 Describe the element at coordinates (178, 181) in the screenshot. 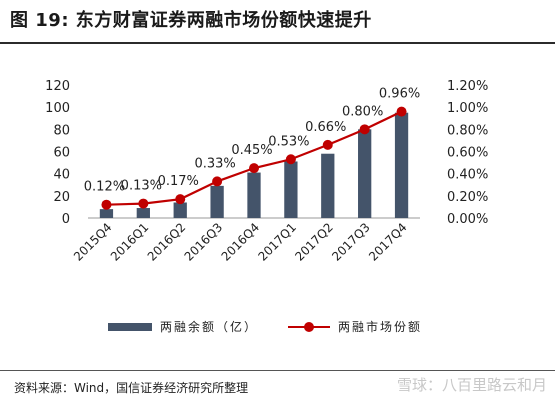

I see `data-label: 0.17%` at that location.